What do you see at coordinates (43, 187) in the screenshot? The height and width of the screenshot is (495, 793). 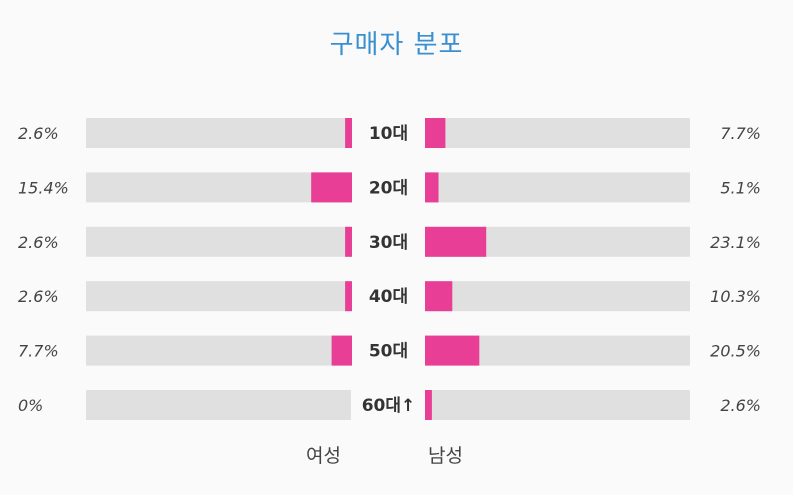 I see `female-value-label: 15.4%` at bounding box center [43, 187].